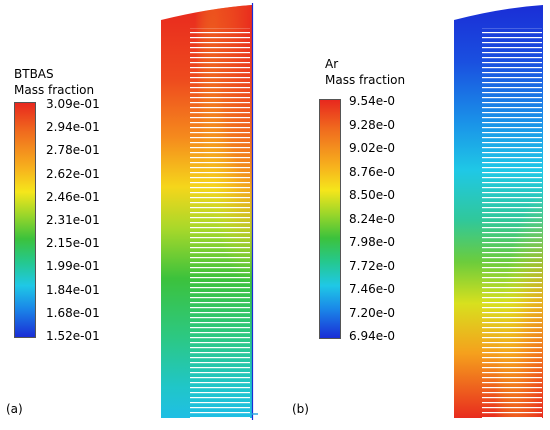 This screenshot has width=550, height=430. Describe the element at coordinates (372, 124) in the screenshot. I see `legend-b-tick-label: 9.28e-0` at that location.